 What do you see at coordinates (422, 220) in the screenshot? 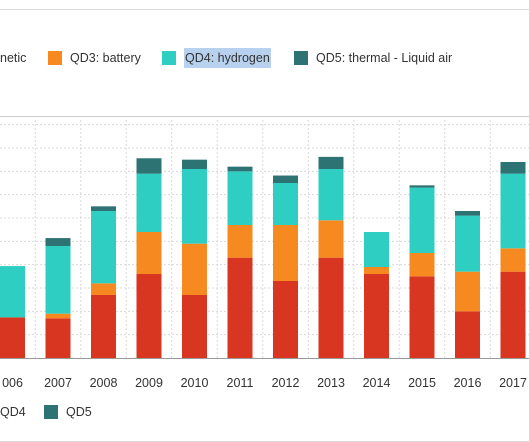
I see `bar-qd4-2015` at bounding box center [422, 220].